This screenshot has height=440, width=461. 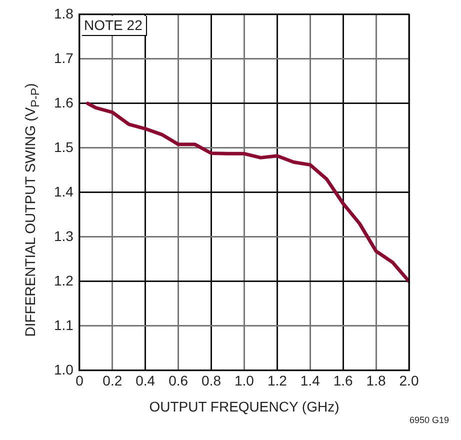 I want to click on x-tick-label: 0, so click(x=80, y=380).